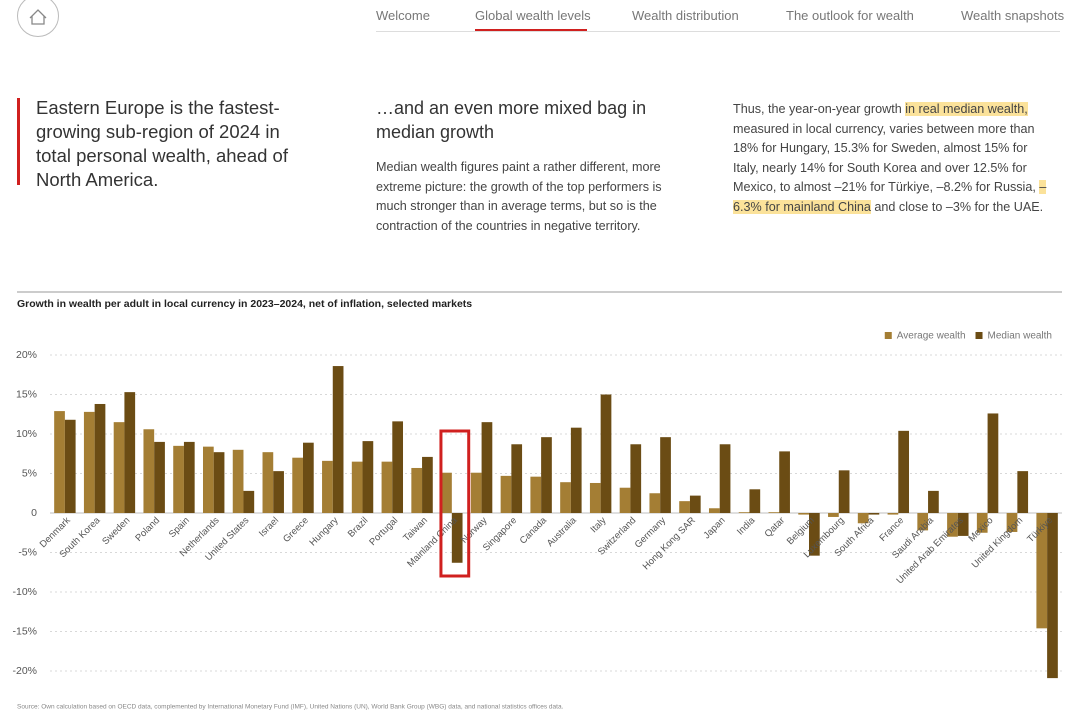 The height and width of the screenshot is (718, 1080). Describe the element at coordinates (819, 109) in the screenshot. I see `text: Thus, the year-on-year growth` at that location.